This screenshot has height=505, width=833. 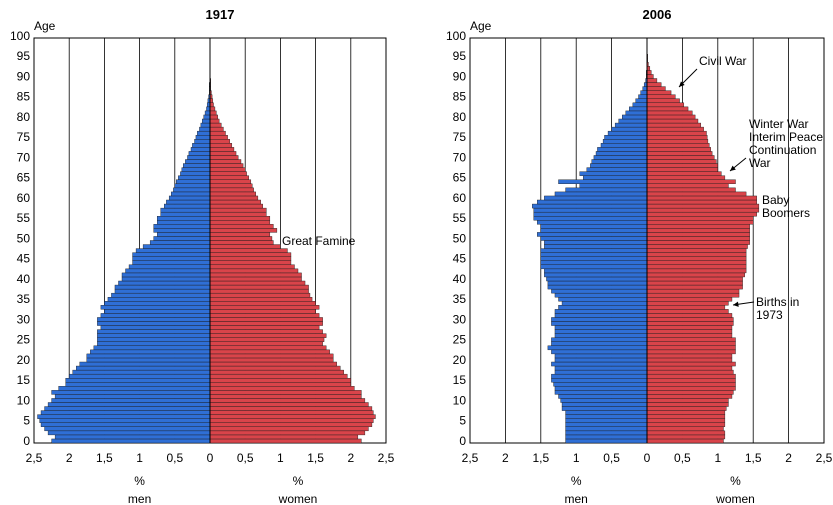 What do you see at coordinates (350, 458) in the screenshot?
I see `x-tick-label-right: 2` at bounding box center [350, 458].